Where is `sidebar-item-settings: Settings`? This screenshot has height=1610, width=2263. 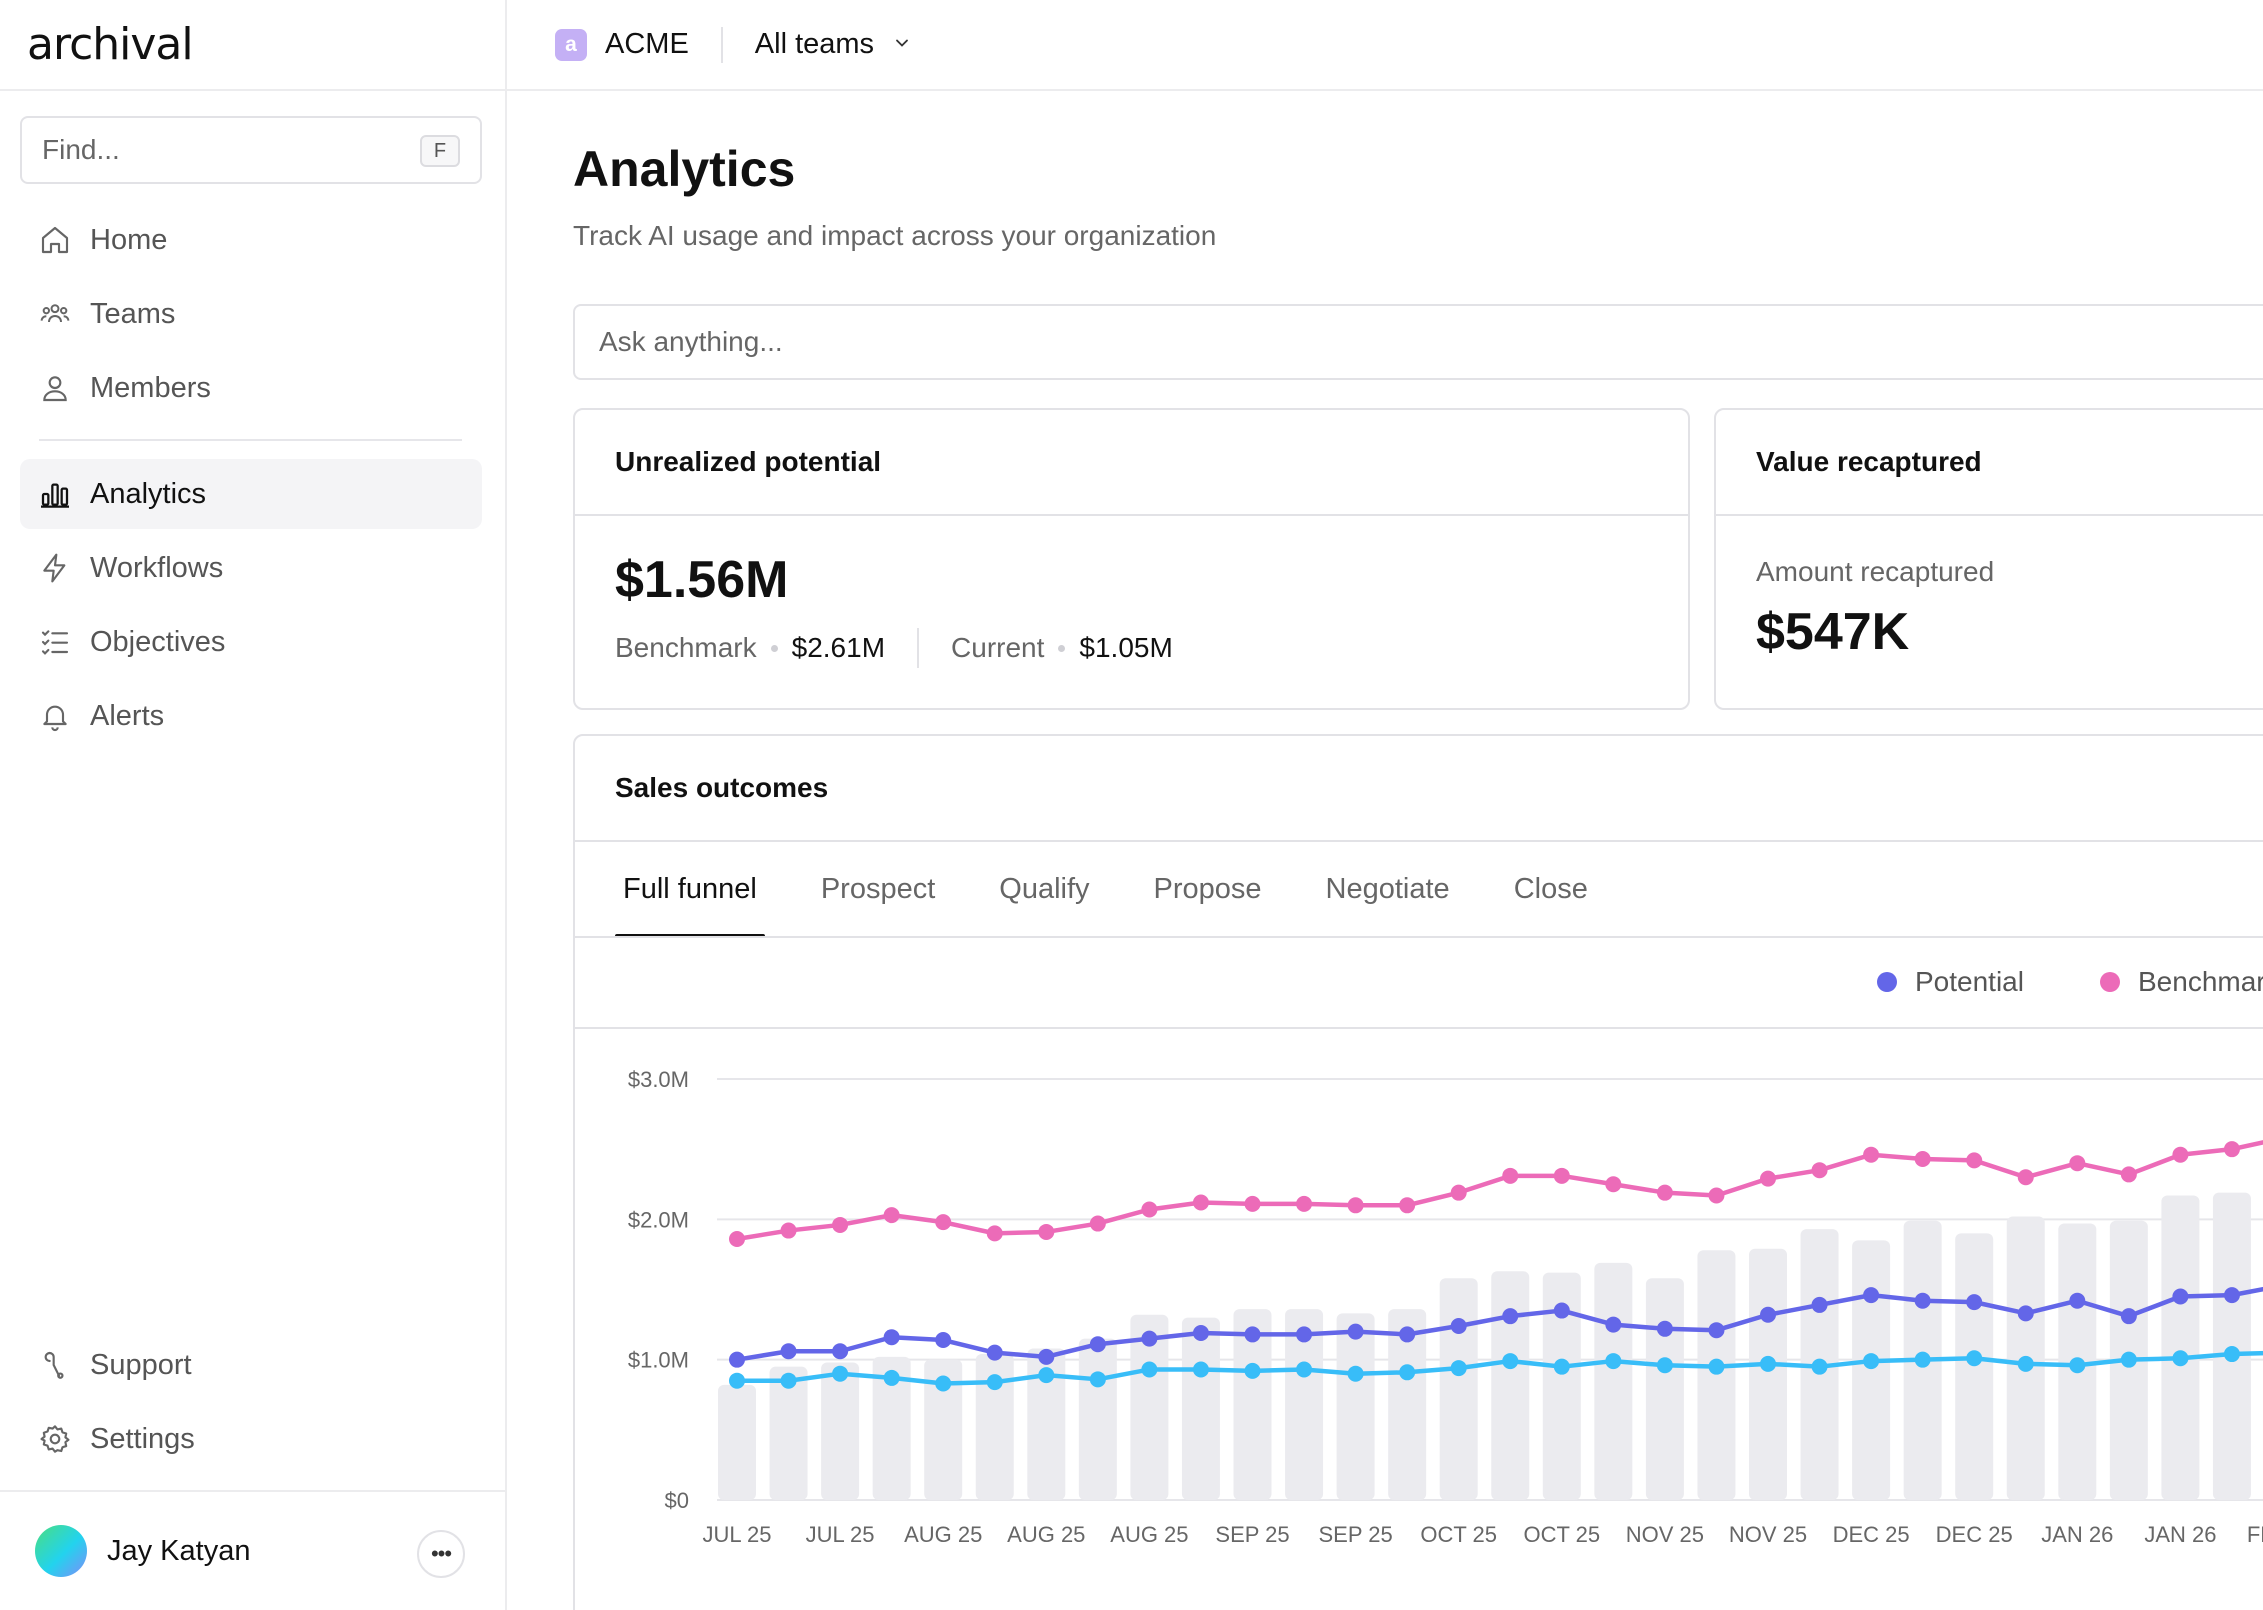
sidebar-item-settings: Settings is located at coordinates (251, 1439).